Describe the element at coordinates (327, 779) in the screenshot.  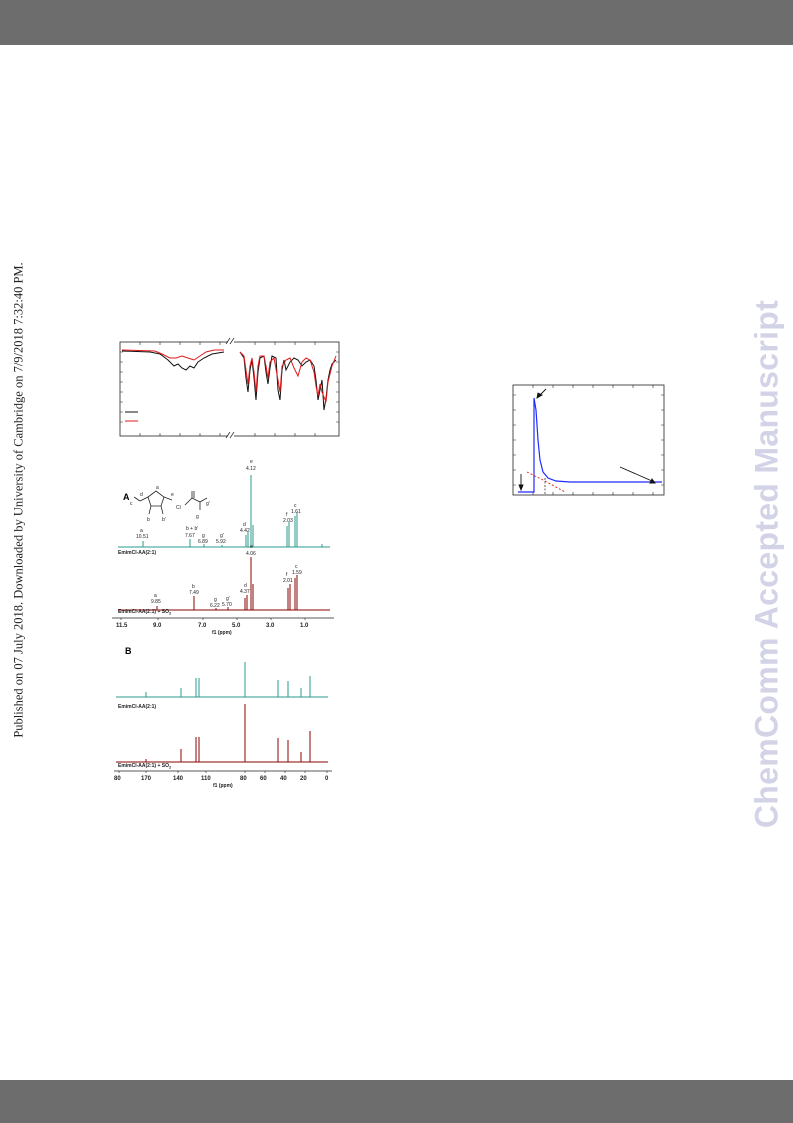
I see `tick-label: 0` at that location.